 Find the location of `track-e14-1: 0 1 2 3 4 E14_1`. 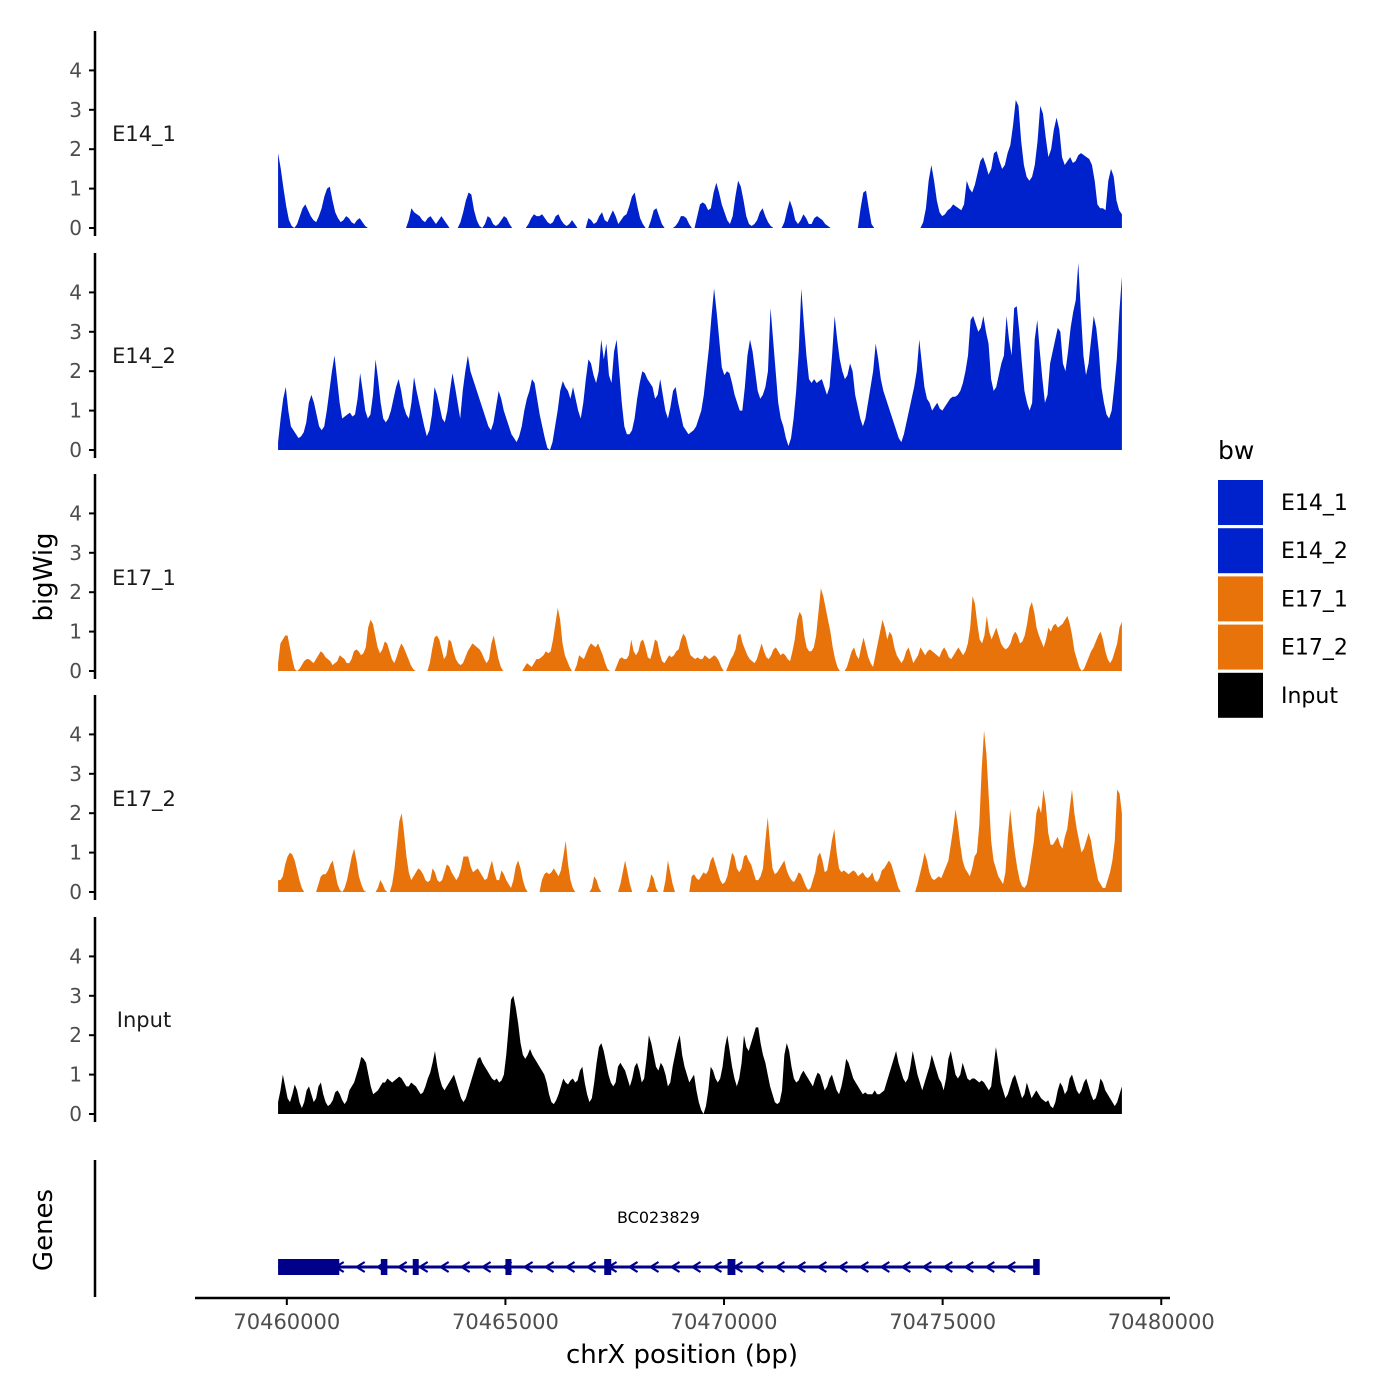

track-e14-1: 0 1 2 3 4 E14_1 is located at coordinates (595, 135).